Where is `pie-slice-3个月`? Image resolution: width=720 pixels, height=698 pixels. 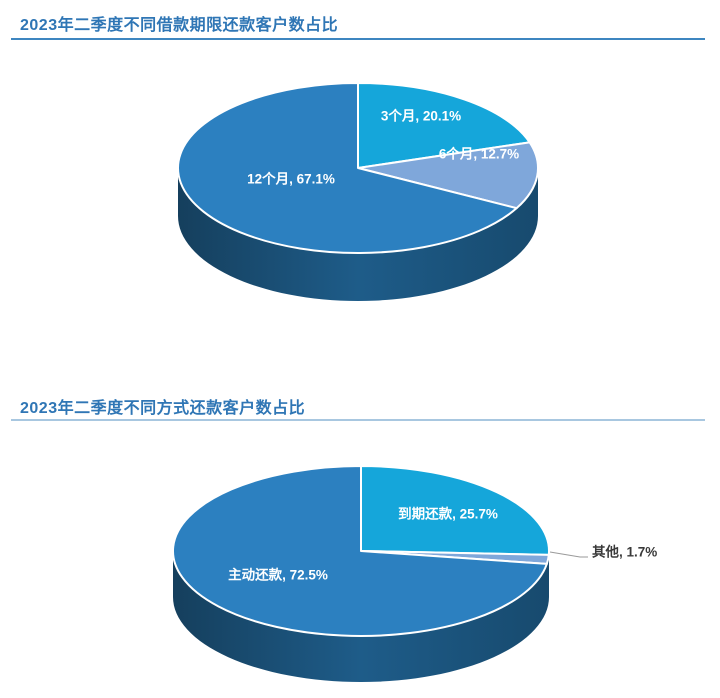
pie-slice-3个月 is located at coordinates (444, 125).